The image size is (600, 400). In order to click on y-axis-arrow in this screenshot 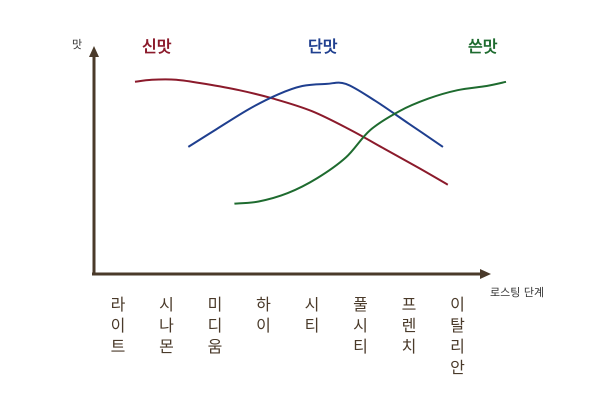, I will do `click(94, 51)`.